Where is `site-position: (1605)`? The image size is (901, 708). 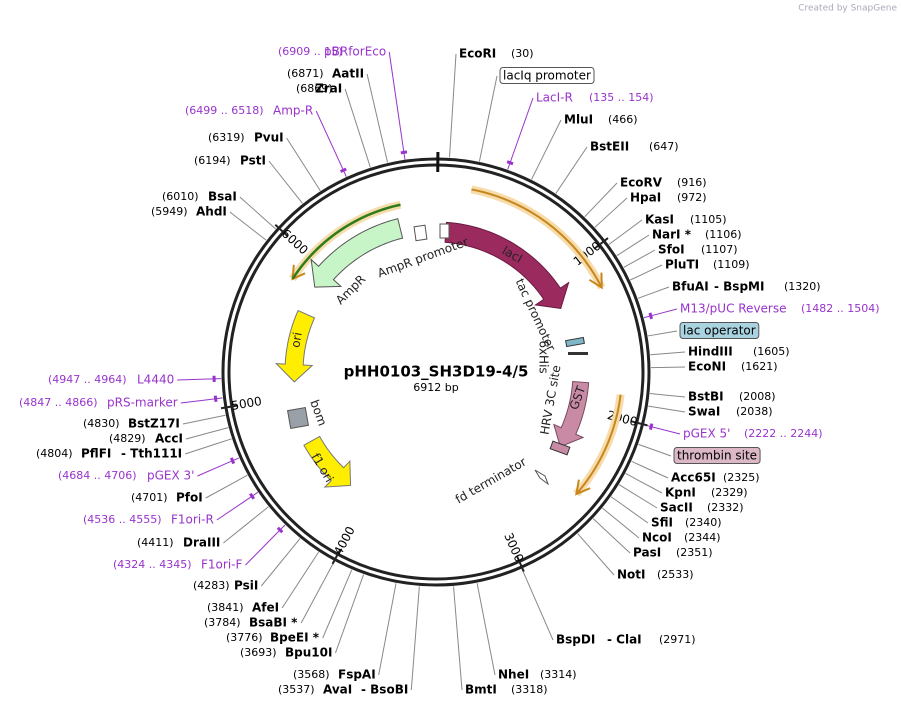
site-position: (1605) is located at coordinates (771, 351).